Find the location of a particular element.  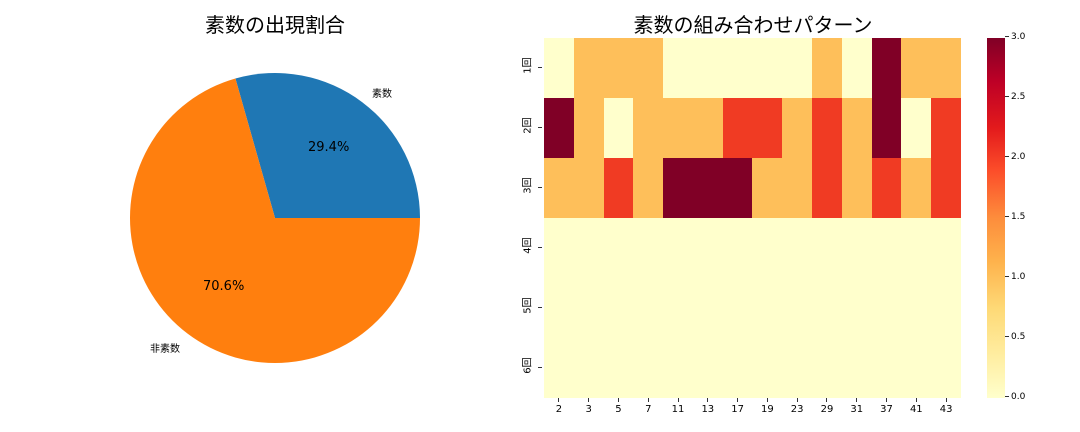

x-tick: 41 is located at coordinates (916, 406).